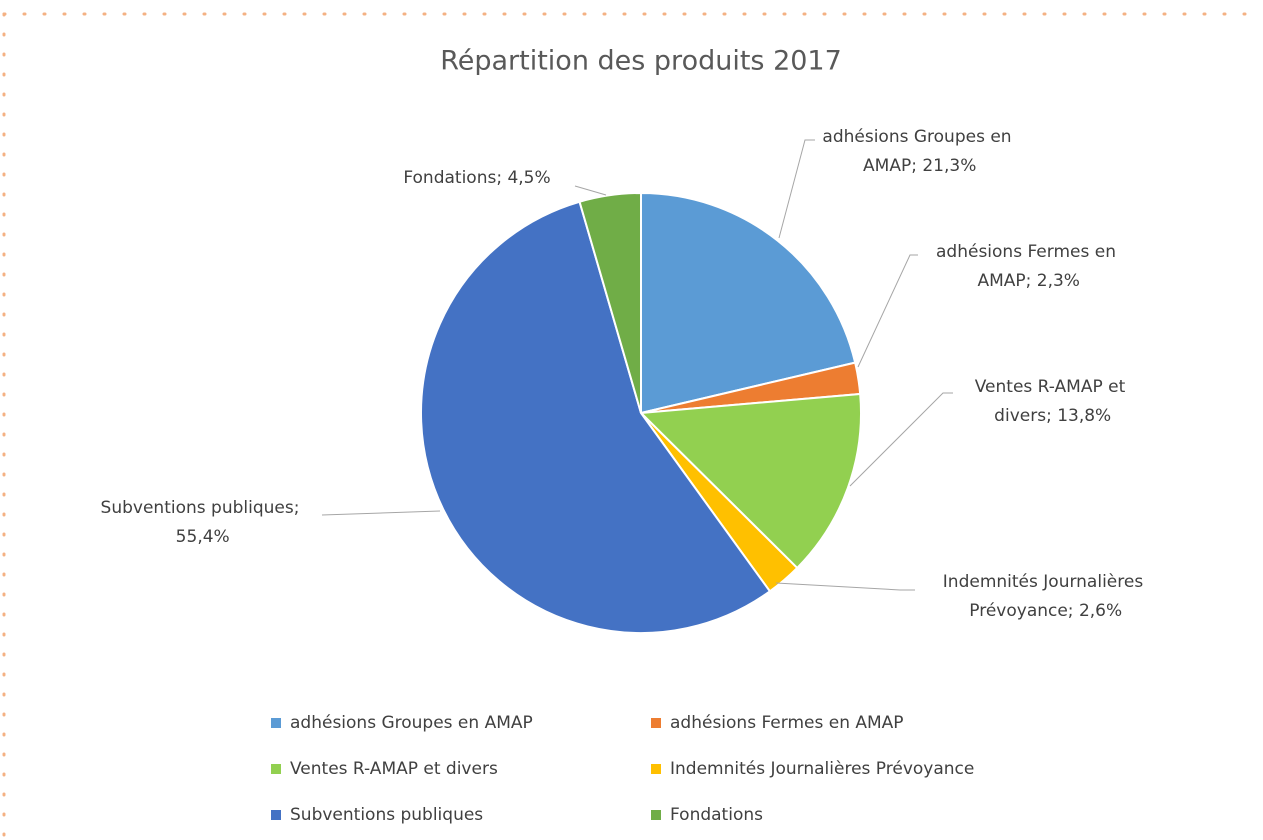 Image resolution: width=1263 pixels, height=840 pixels. I want to click on data-label: Subventions publiques; 55,4%, so click(200, 522).